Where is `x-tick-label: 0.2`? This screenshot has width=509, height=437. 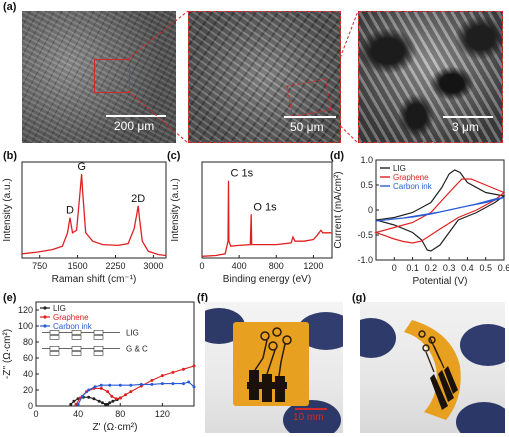
x-tick-label: 0.2 is located at coordinates (431, 268).